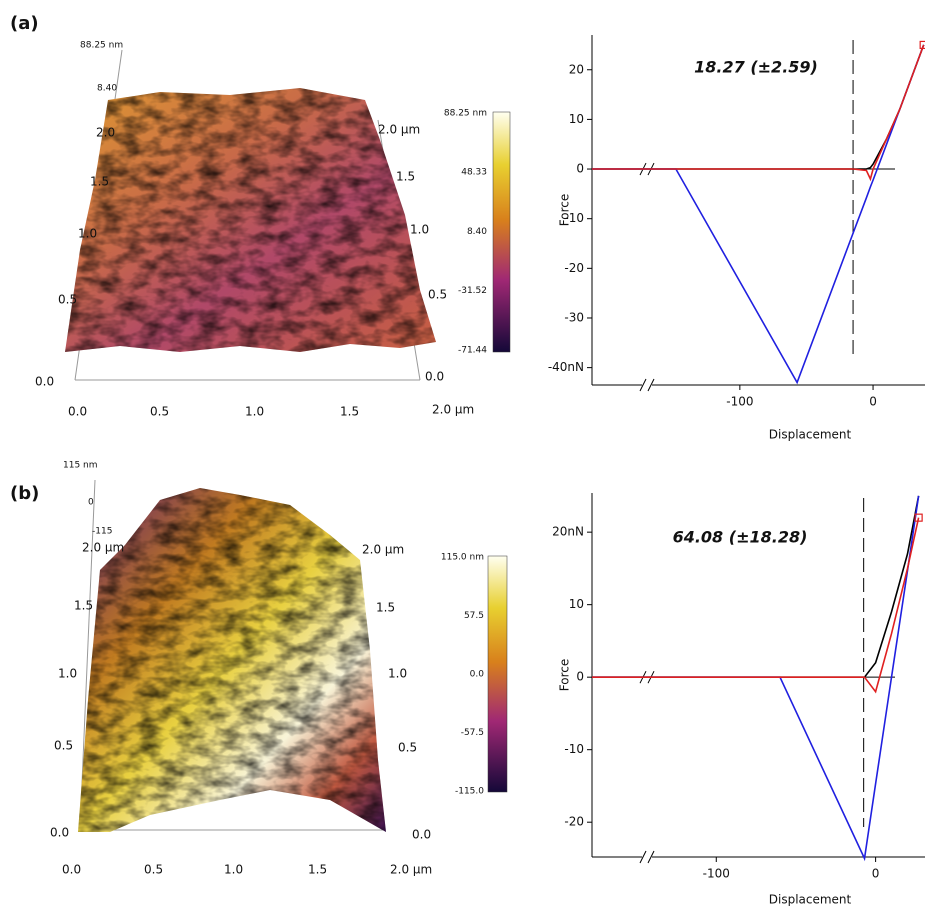  I want to click on colorbar-label: 115.0 nm, so click(462, 558).